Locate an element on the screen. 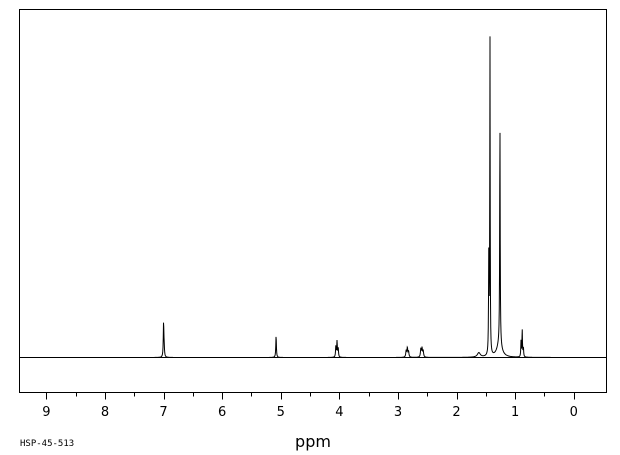  x-tick-label: 0 is located at coordinates (574, 412).